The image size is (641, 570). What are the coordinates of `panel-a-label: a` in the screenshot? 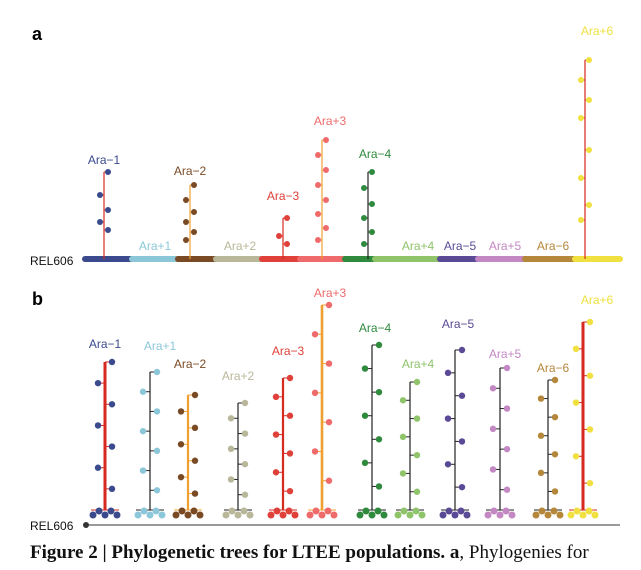 It's located at (37, 34).